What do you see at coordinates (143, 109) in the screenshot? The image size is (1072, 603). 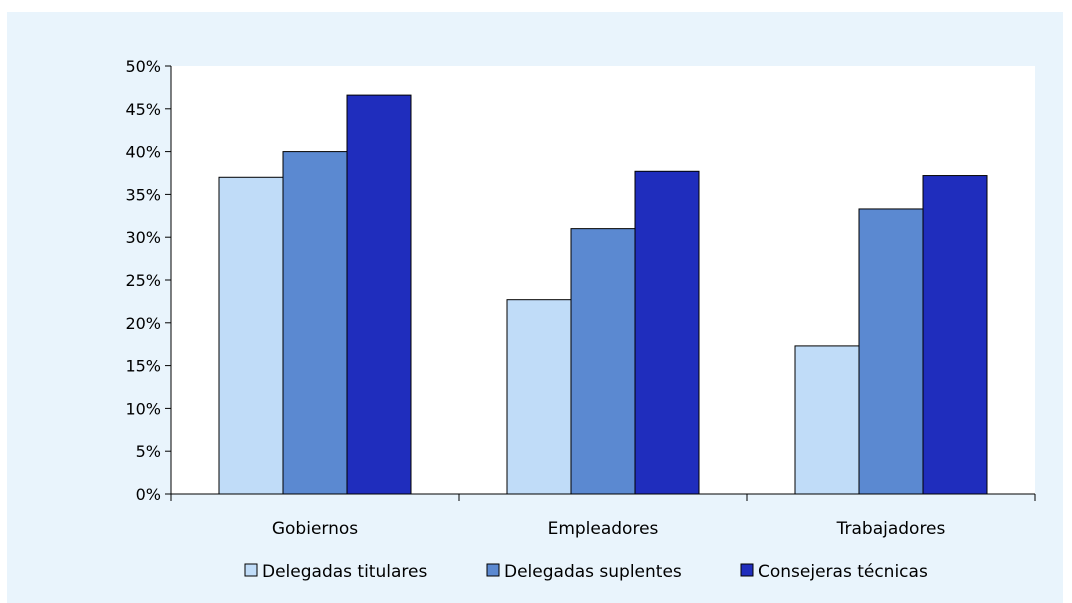 I see `y-tick-label: 45%` at bounding box center [143, 109].